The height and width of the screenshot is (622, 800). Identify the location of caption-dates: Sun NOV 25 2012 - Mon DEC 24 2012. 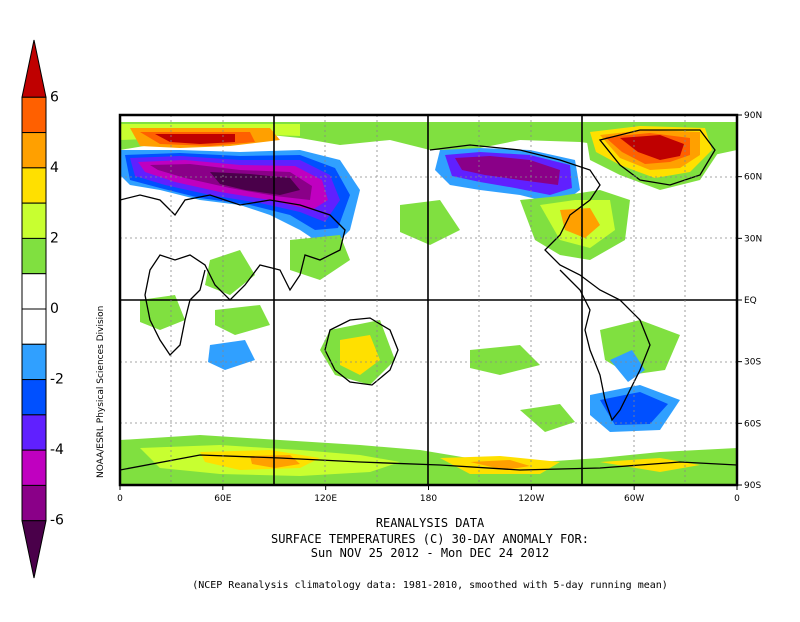
(430, 553).